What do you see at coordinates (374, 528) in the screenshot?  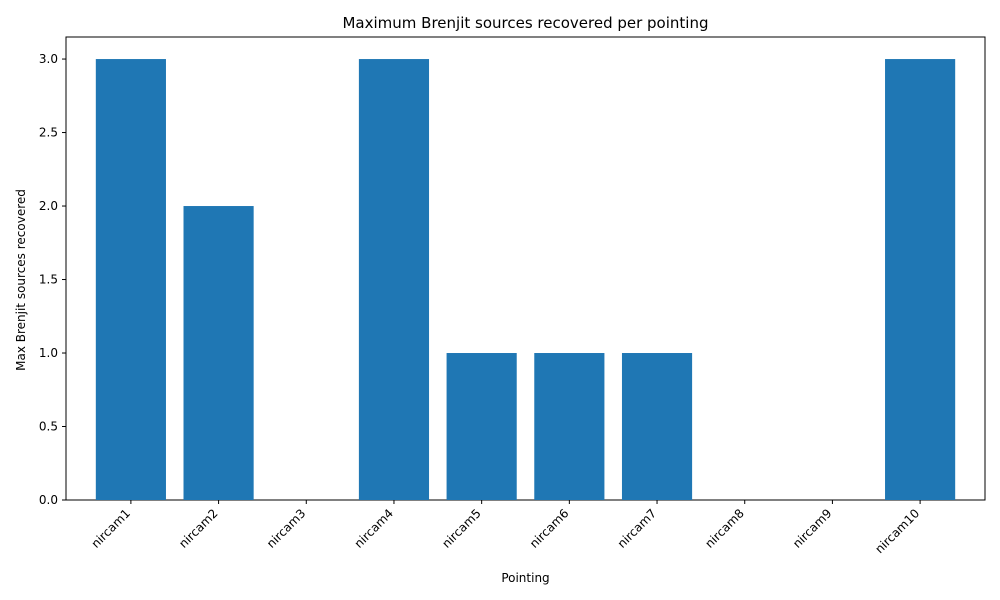 I see `x-tick-label: nircam4` at bounding box center [374, 528].